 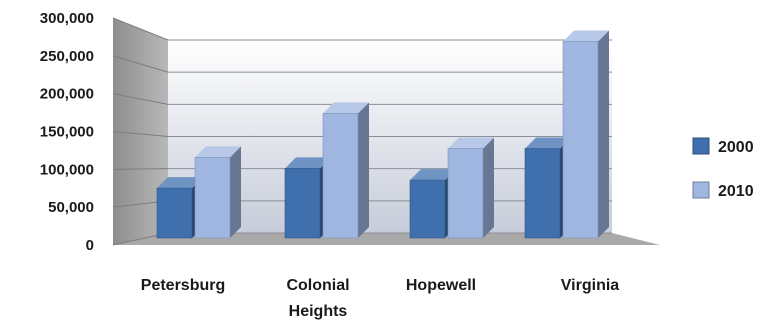 I want to click on y-tick-label: 150,000, so click(x=67, y=132).